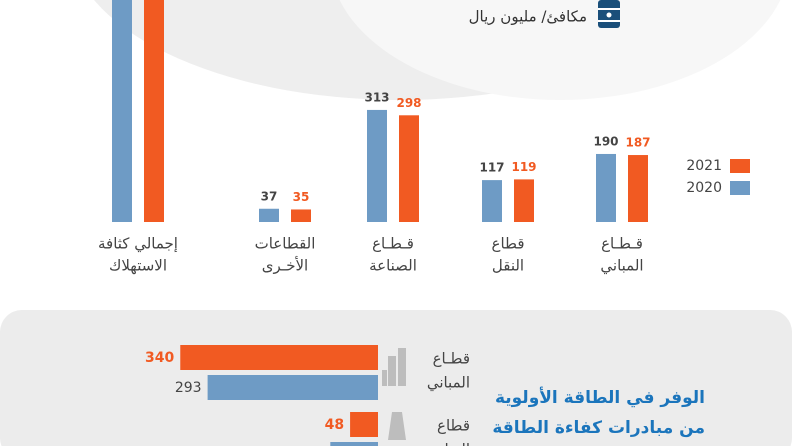 The width and height of the screenshot is (792, 446). Describe the element at coordinates (393, 266) in the screenshot. I see `x-tick-label: الصناعة` at that location.